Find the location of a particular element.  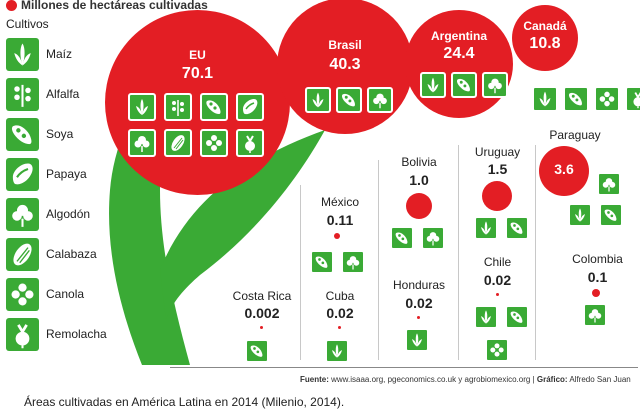

dot-mexico is located at coordinates (337, 236).